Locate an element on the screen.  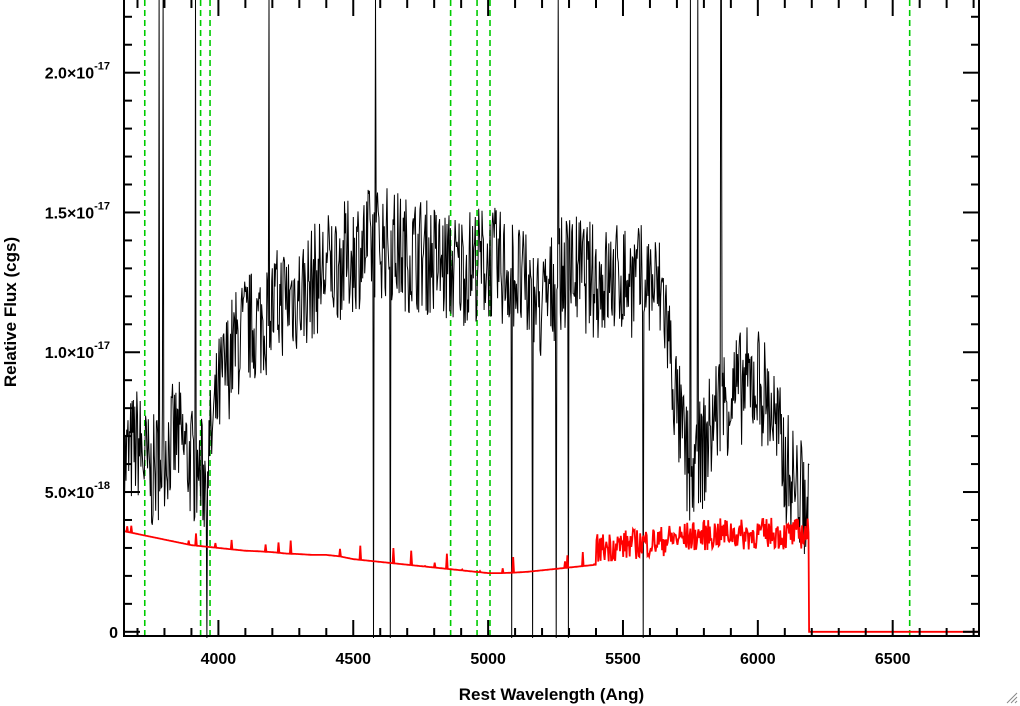
y-tick-label: 5.0×10⁻¹⁸ is located at coordinates (77, 491).